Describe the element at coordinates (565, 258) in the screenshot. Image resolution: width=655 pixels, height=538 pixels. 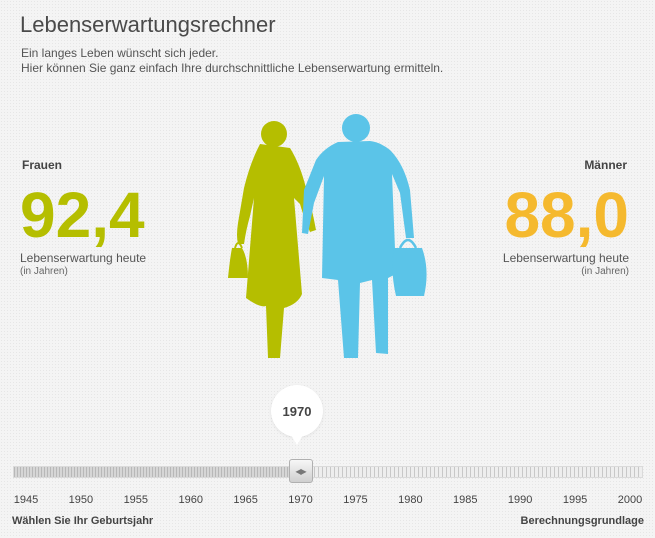
I see `men-expectancy-label: Lebenserwartung heute` at that location.